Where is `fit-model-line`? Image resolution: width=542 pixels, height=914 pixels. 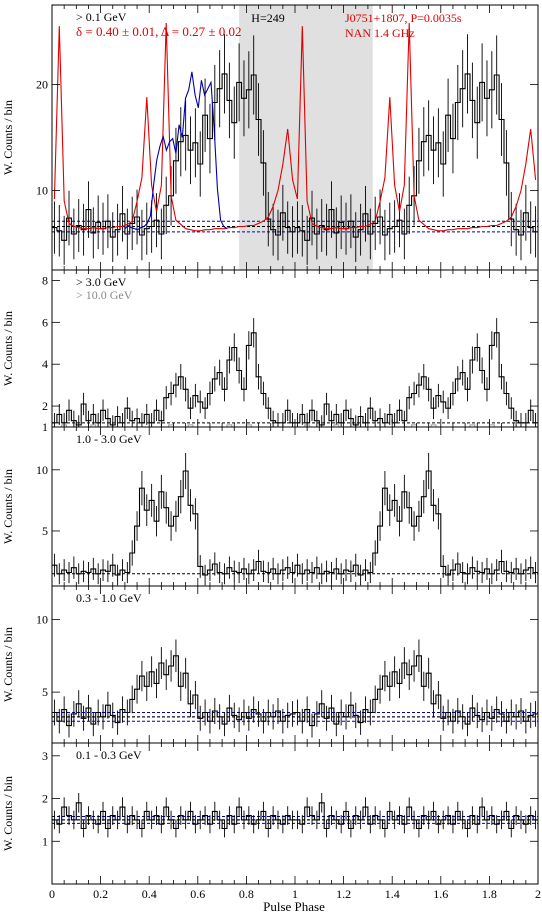
fit-model-line is located at coordinates (176, 151).